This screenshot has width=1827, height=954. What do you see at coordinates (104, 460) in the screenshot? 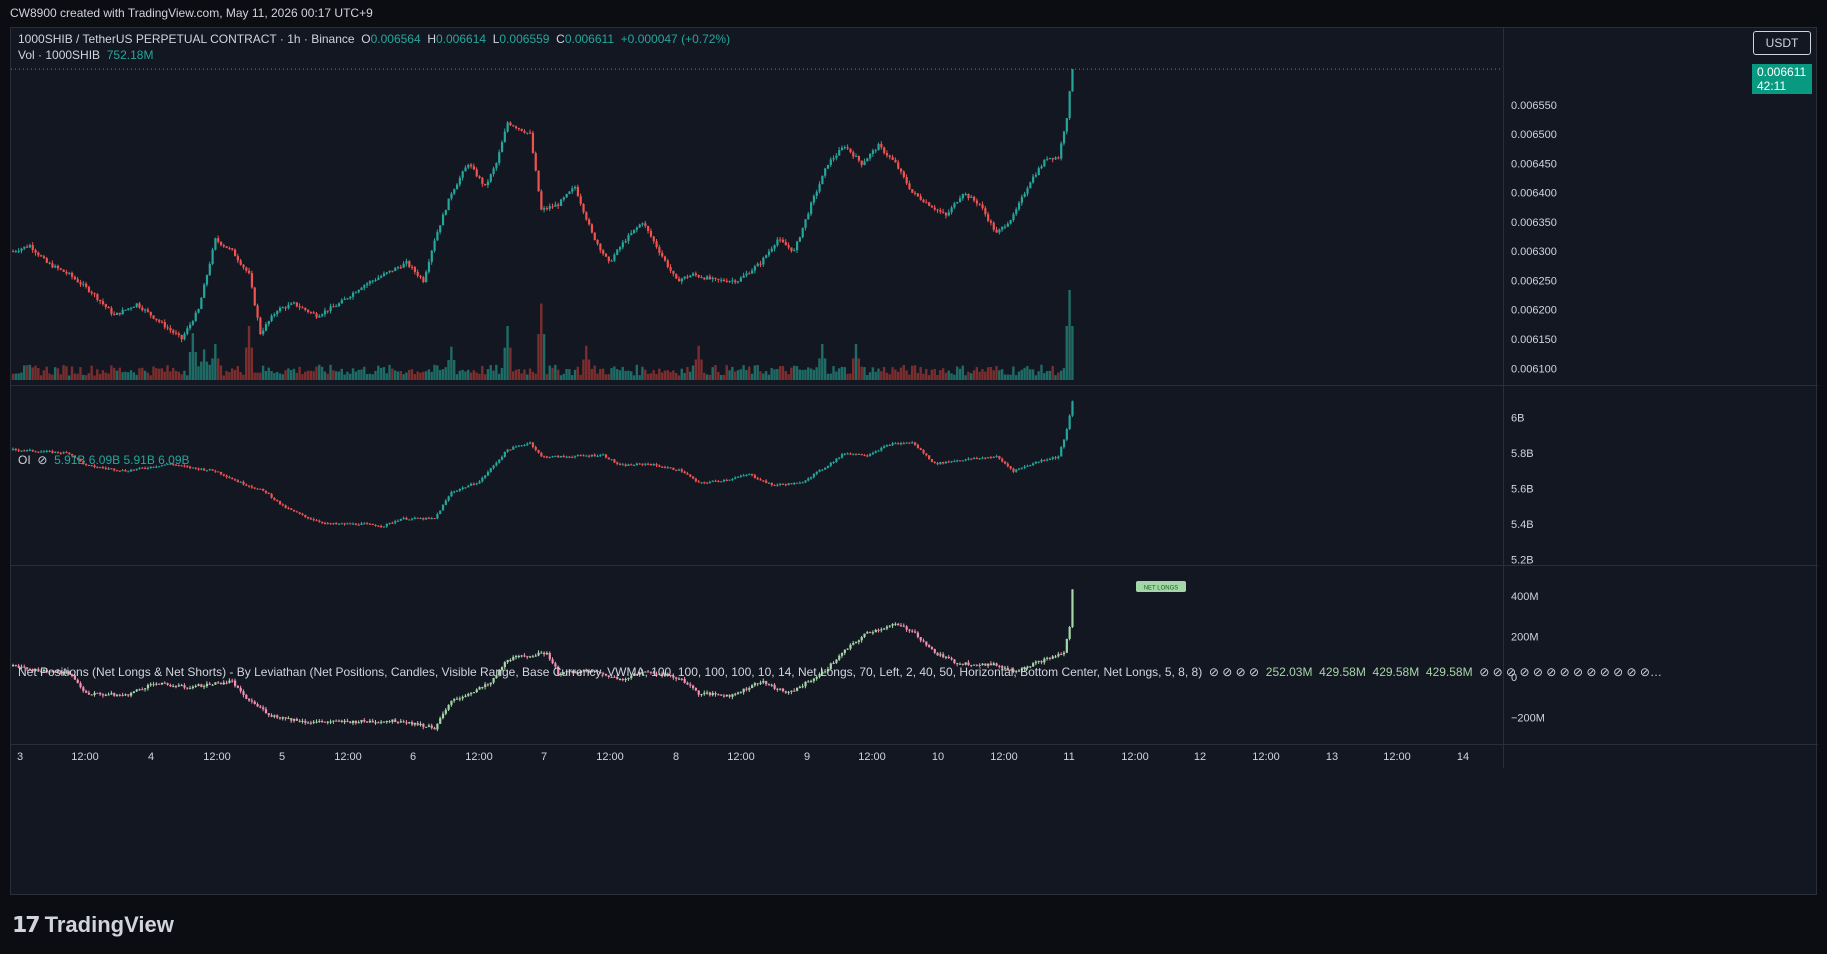
I see `oi-legend: OI ⊘ 5.91B 6.09B 5.91B 6.09B` at bounding box center [104, 460].